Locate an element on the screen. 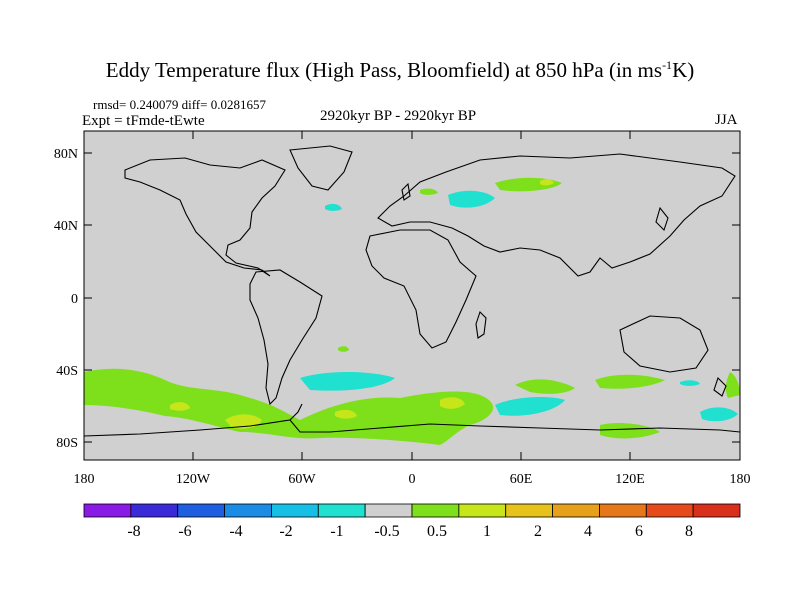 The width and height of the screenshot is (800, 600). colorbar-labels: -8 -6 -4 -2 -1 -0.5 0.5 1 2 4 6 8 is located at coordinates (410, 531).